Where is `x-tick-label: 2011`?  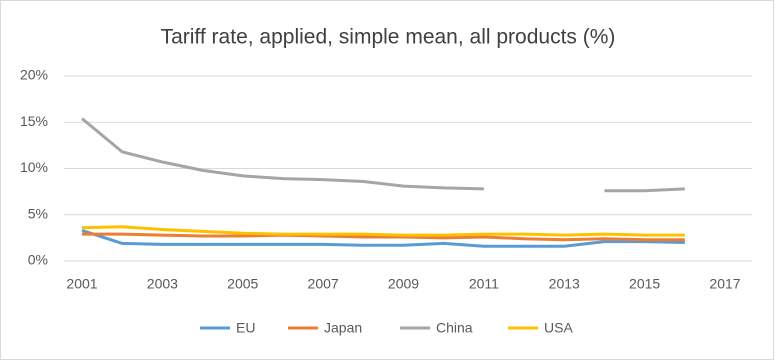
x-tick-label: 2011 is located at coordinates (484, 284).